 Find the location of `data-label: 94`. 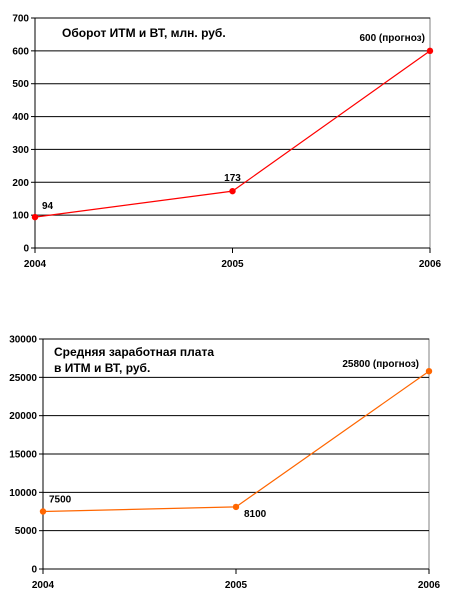

data-label: 94 is located at coordinates (48, 206).